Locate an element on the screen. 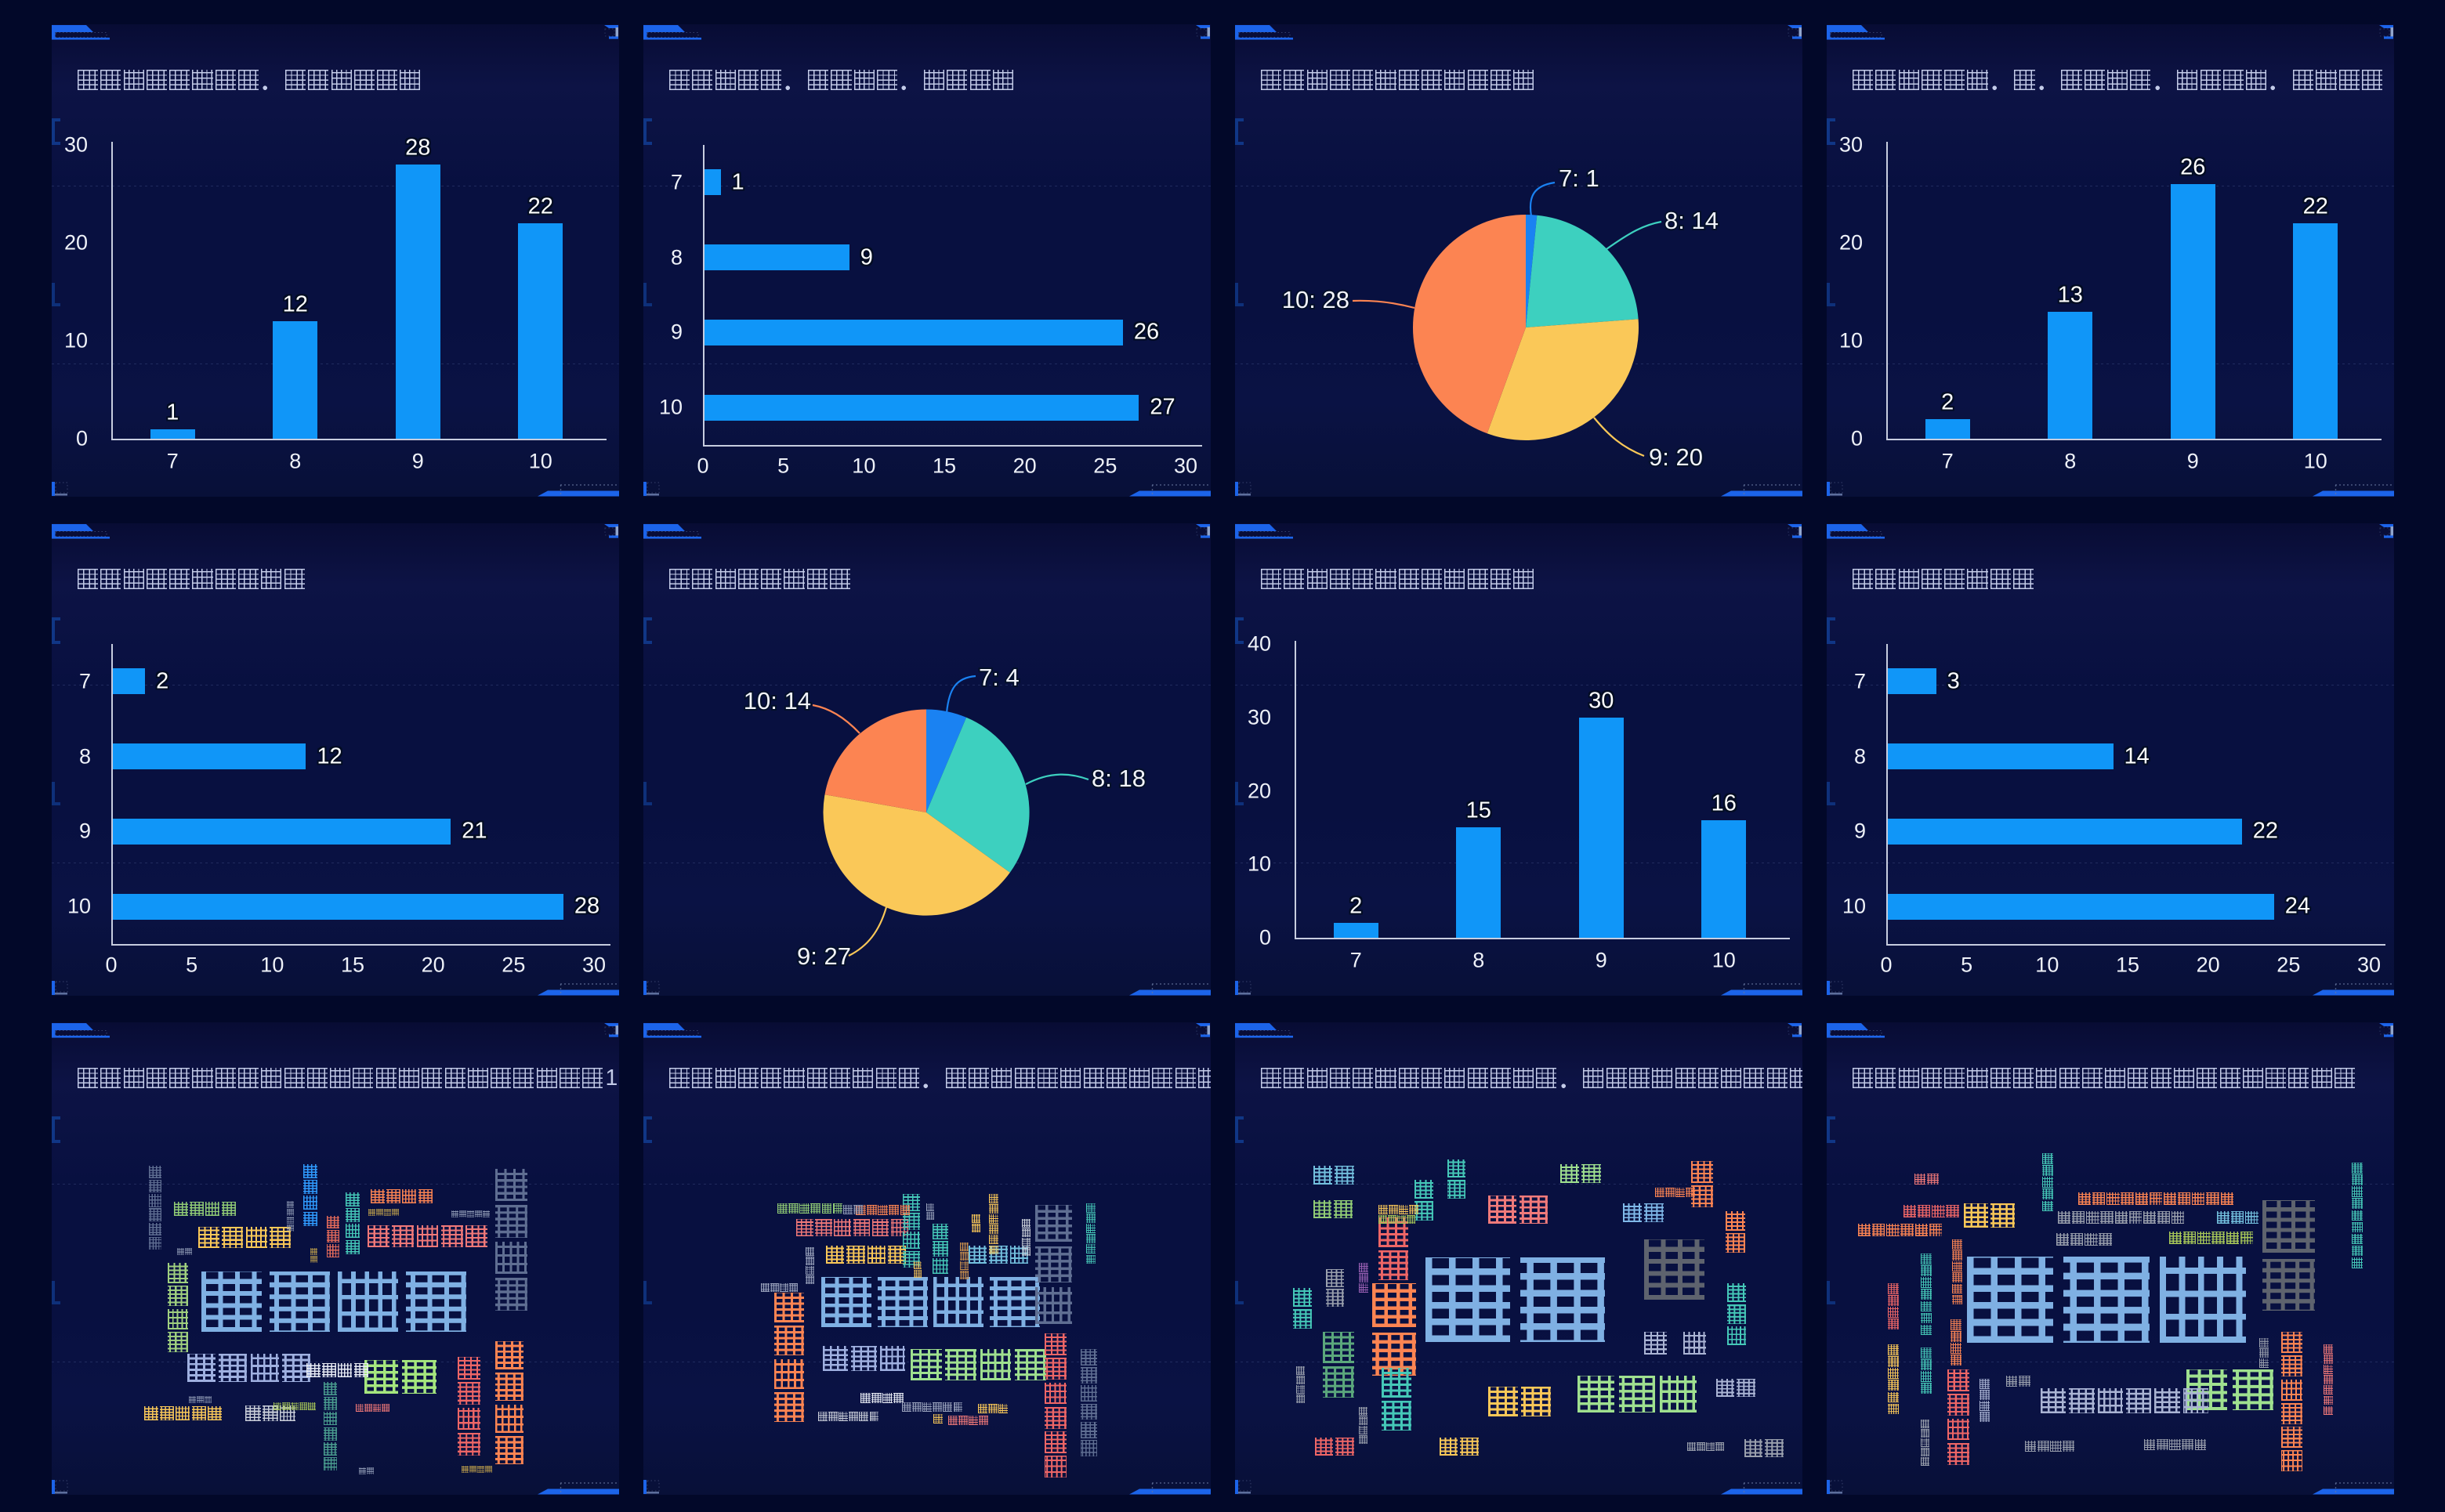 The height and width of the screenshot is (1512, 2445). svg-text: 9: 27 is located at coordinates (824, 956).